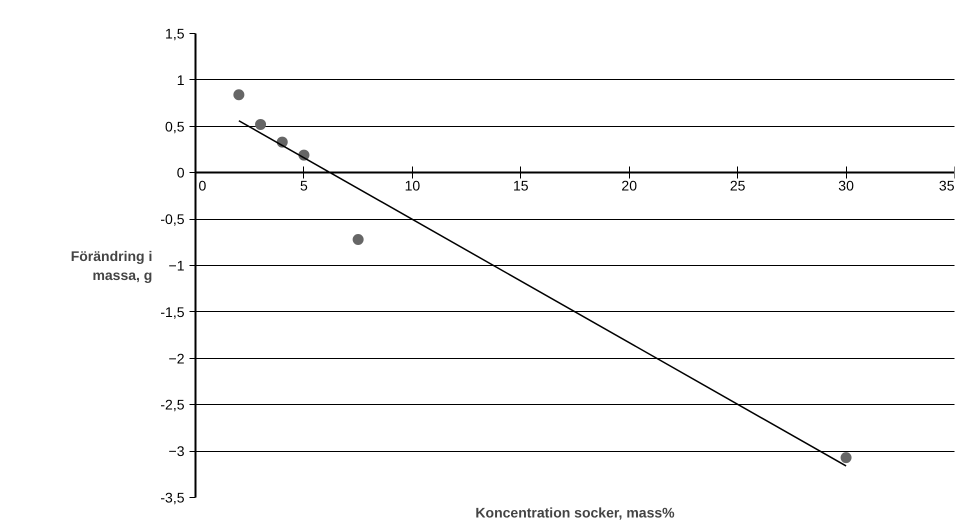 This screenshot has width=976, height=531. What do you see at coordinates (172, 219) in the screenshot?
I see `y-tick-label: -0,5` at bounding box center [172, 219].